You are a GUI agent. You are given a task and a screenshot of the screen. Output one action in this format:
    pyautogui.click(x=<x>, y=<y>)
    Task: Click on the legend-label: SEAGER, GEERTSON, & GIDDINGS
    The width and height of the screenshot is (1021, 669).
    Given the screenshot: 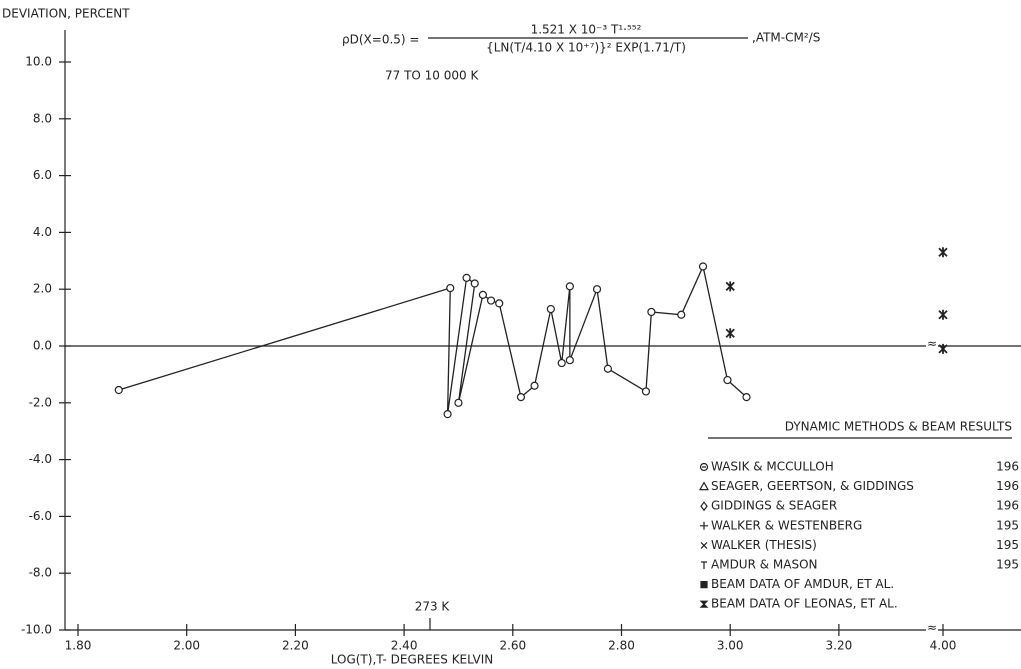 What is the action you would take?
    pyautogui.click(x=812, y=486)
    